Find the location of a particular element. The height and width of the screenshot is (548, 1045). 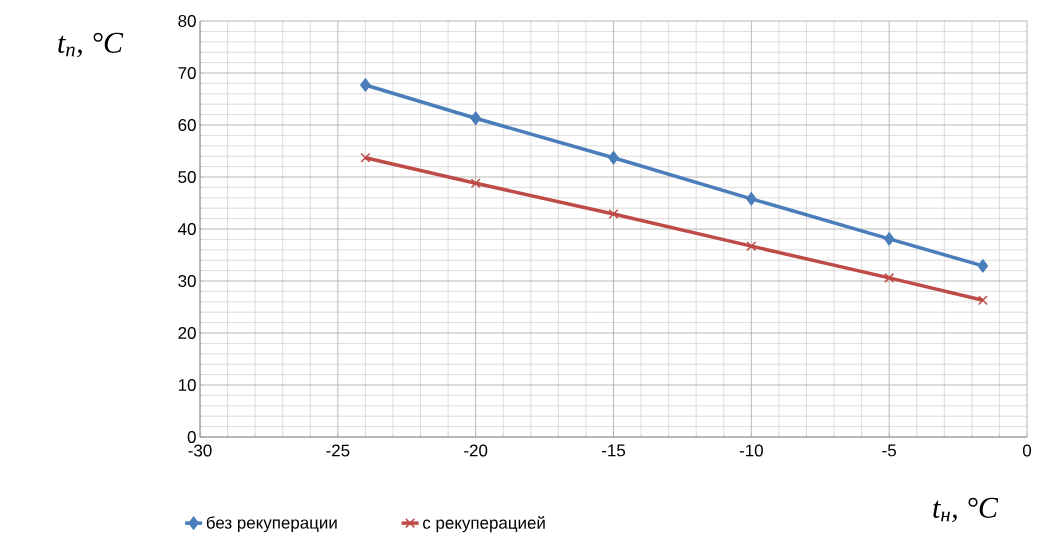

y-axis-title: t$_{п}$, °C is located at coordinates (91, 45).